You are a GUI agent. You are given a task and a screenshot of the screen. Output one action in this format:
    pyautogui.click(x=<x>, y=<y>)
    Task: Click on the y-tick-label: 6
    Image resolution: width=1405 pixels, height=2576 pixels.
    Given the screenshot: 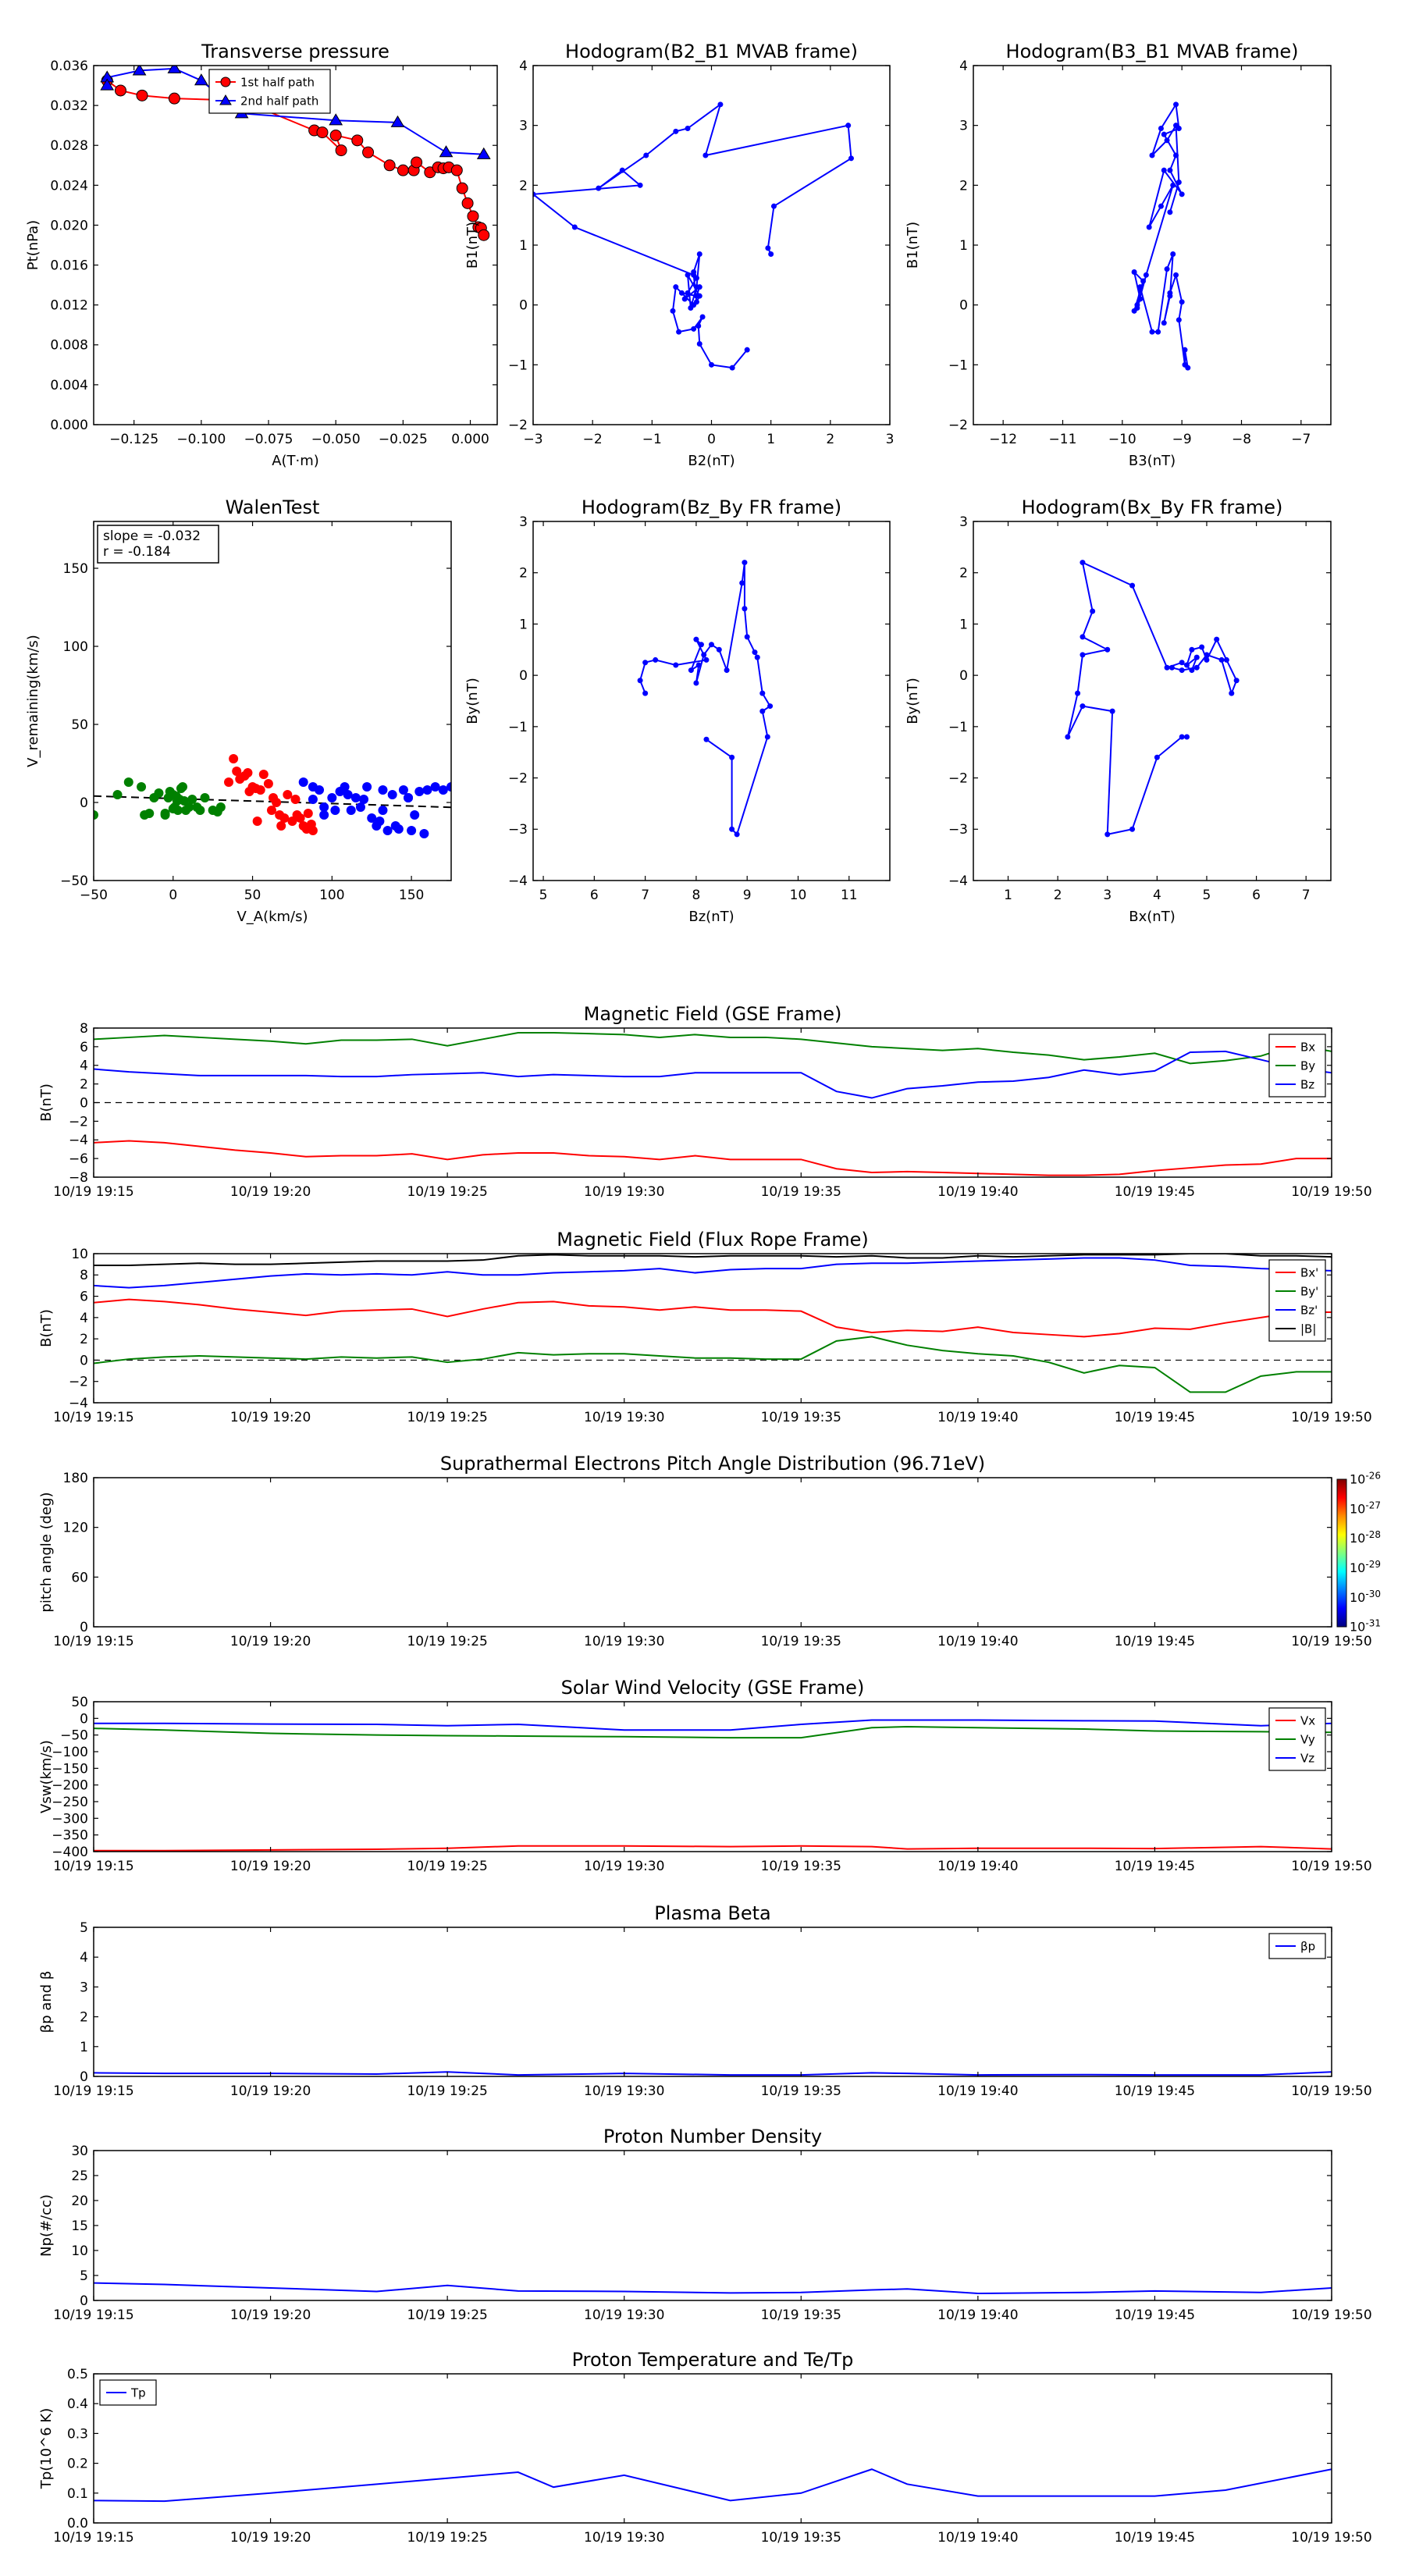 What is the action you would take?
    pyautogui.click(x=84, y=1047)
    